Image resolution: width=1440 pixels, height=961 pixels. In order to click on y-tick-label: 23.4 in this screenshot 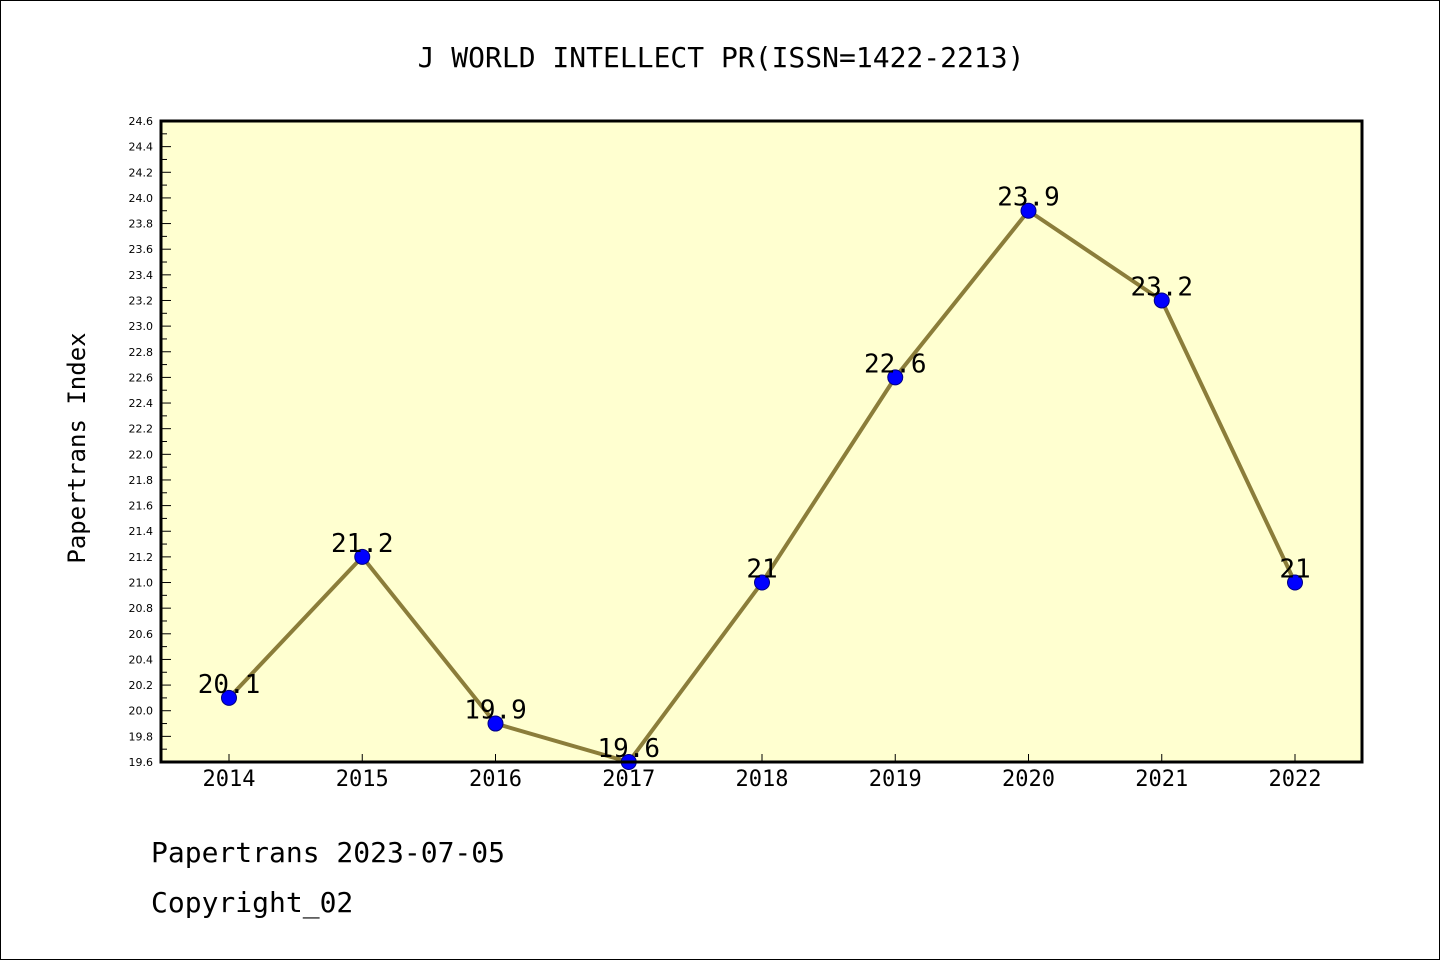, I will do `click(141, 275)`.